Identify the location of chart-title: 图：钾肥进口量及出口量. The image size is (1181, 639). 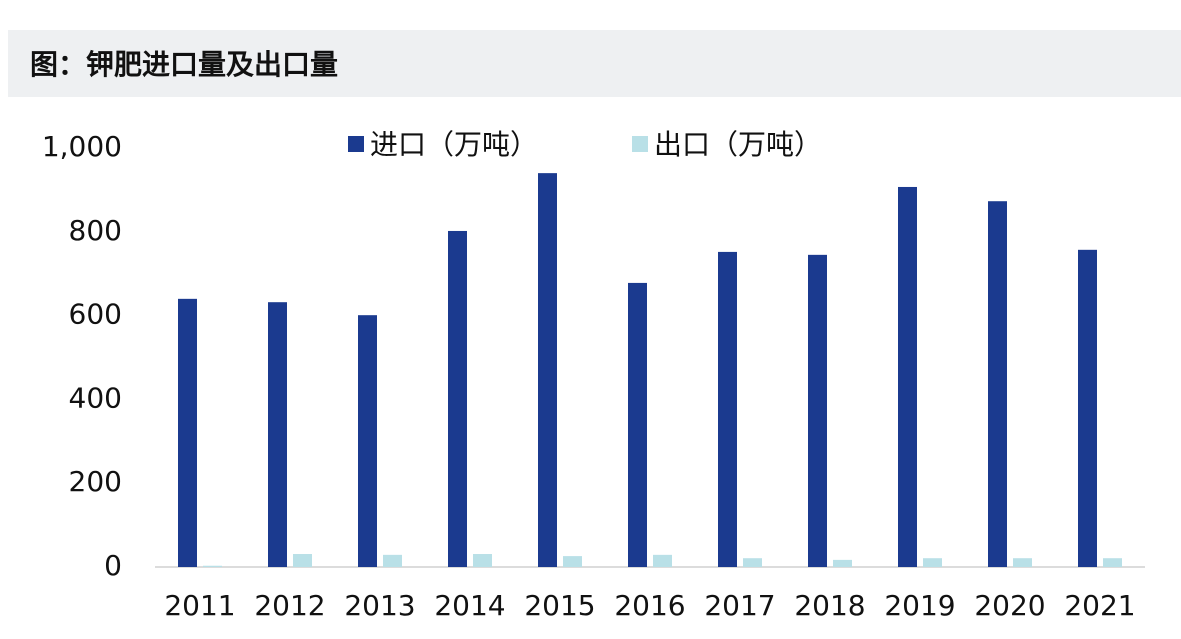
(184, 64).